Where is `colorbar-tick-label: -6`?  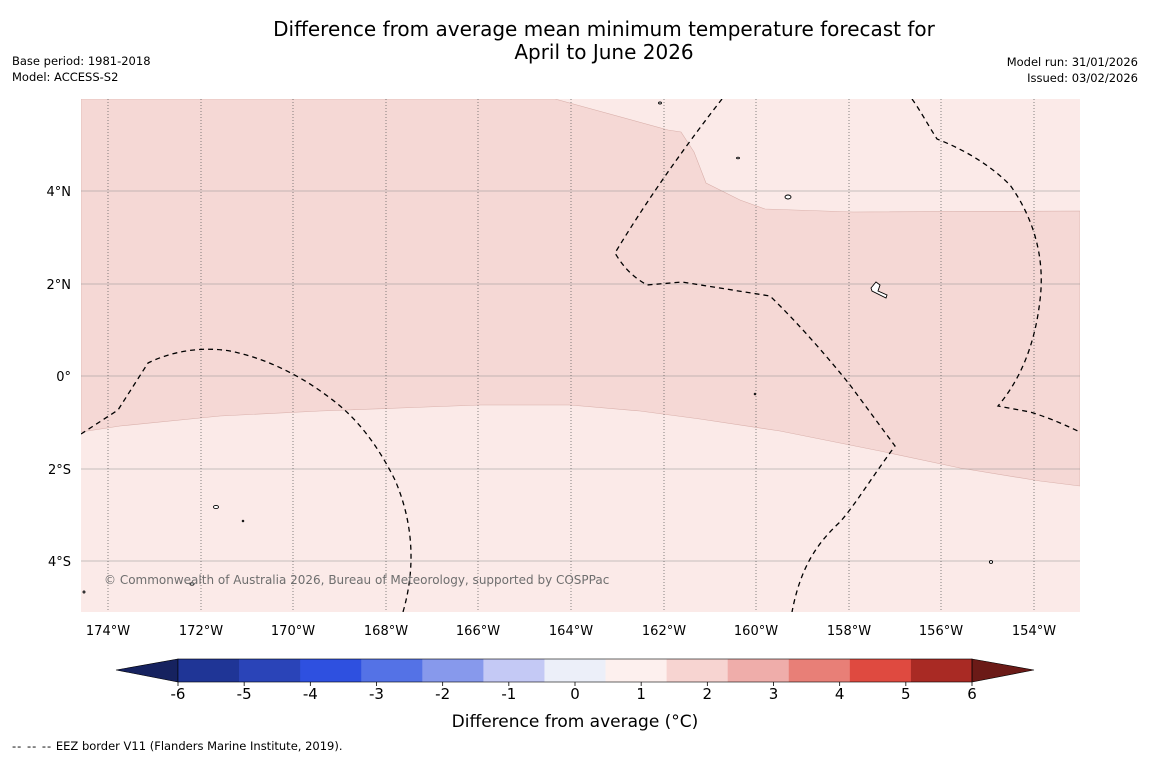
colorbar-tick-label: -6 is located at coordinates (178, 694).